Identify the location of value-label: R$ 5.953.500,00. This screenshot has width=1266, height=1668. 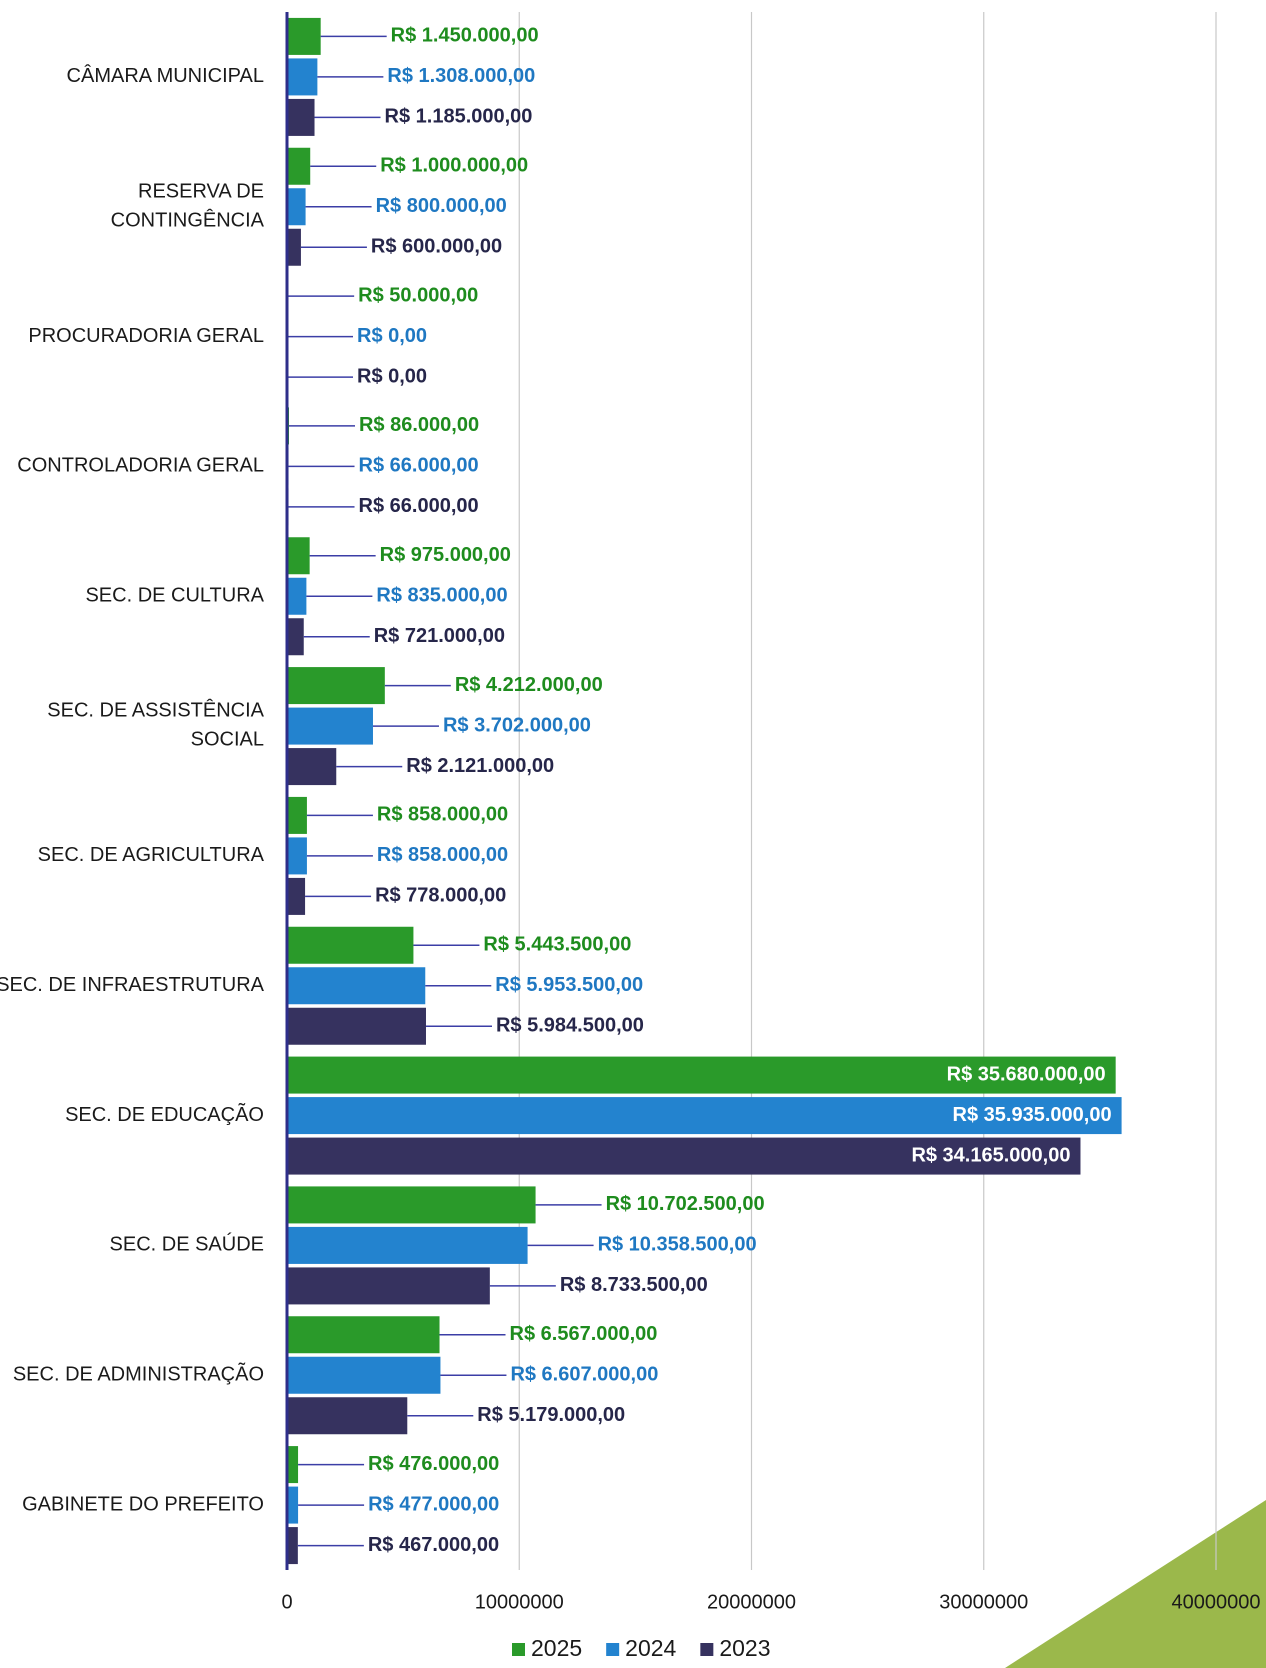
(569, 985).